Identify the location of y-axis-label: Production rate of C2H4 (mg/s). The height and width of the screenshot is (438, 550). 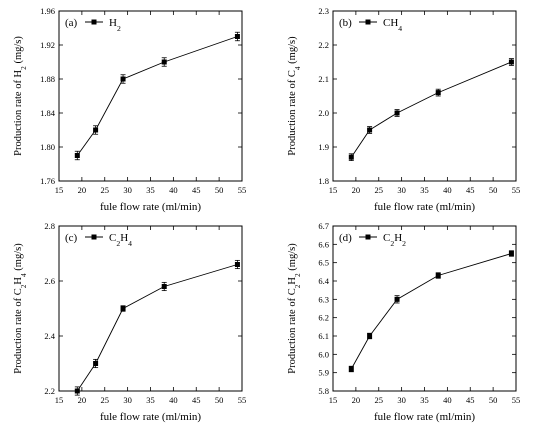
(20, 308).